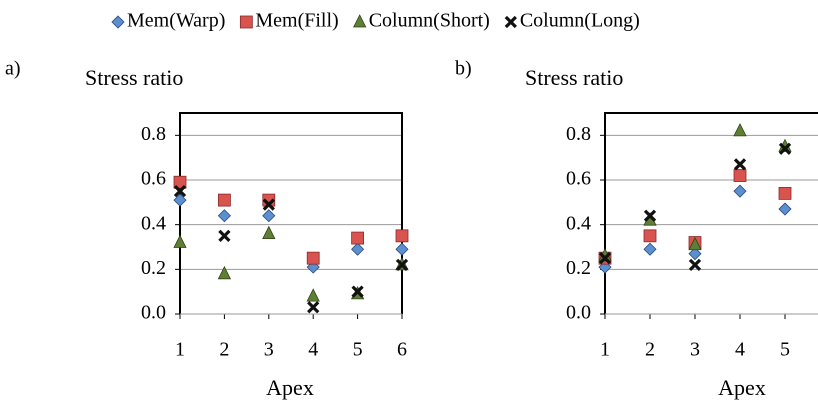 The width and height of the screenshot is (818, 408). What do you see at coordinates (463, 69) in the screenshot?
I see `panel-label: b)` at bounding box center [463, 69].